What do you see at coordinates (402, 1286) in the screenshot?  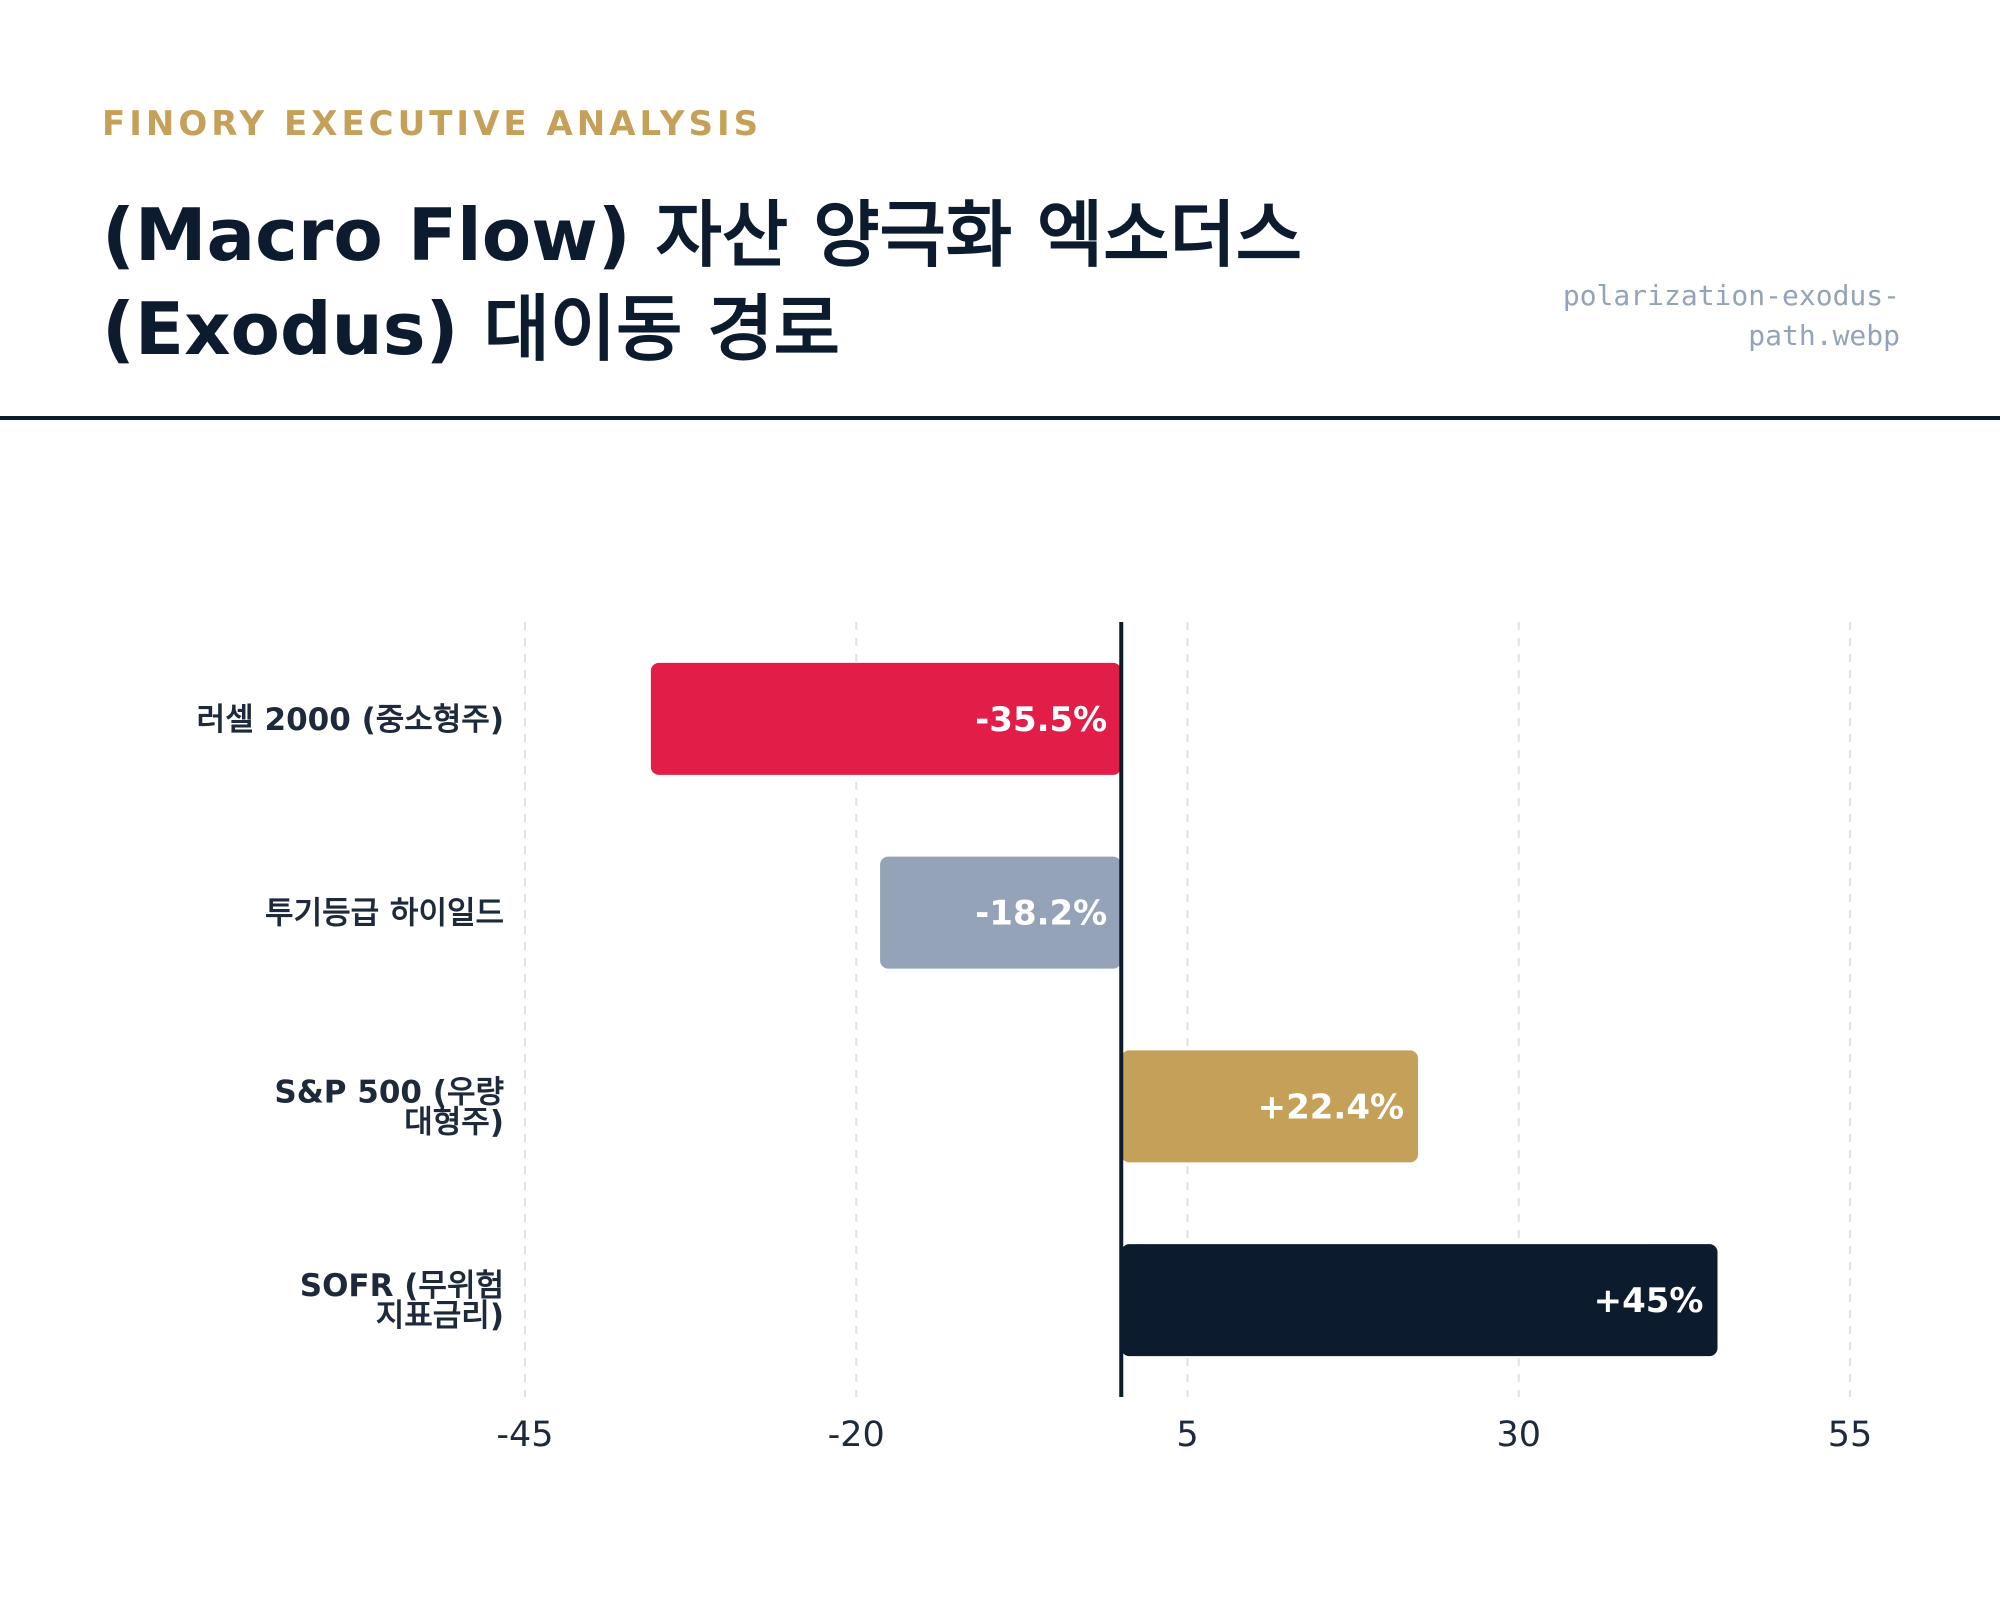 I see `category-label-line: SOFR (무위험` at bounding box center [402, 1286].